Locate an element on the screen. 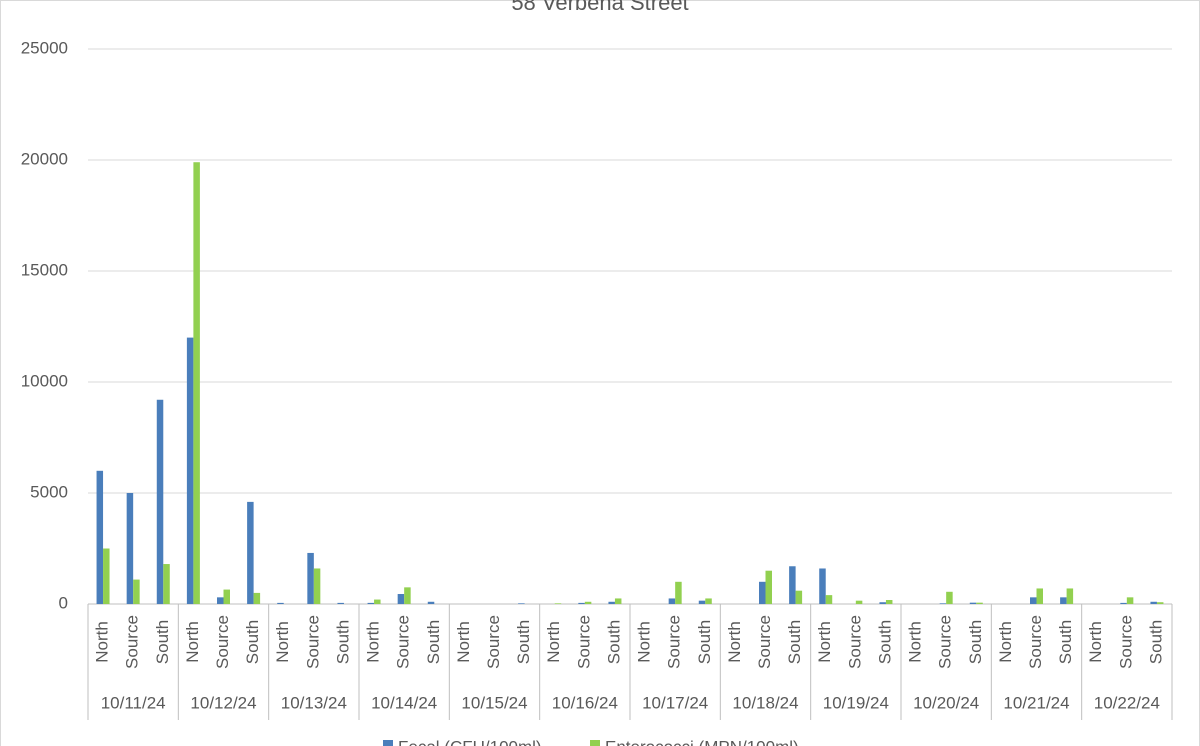 The width and height of the screenshot is (1200, 746). group-label: 10/13/24 is located at coordinates (314, 702).